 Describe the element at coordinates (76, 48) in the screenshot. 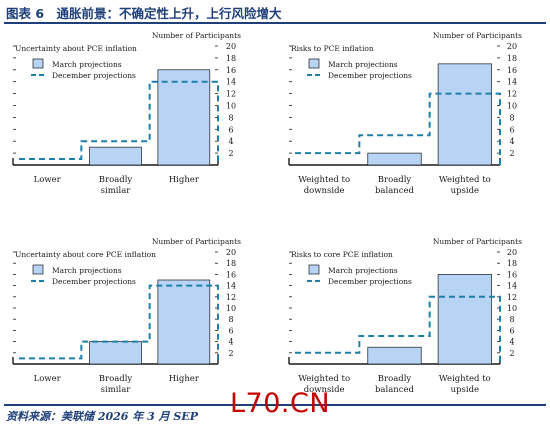

I see `chart-title: Uncertainty about PCE inflation` at that location.